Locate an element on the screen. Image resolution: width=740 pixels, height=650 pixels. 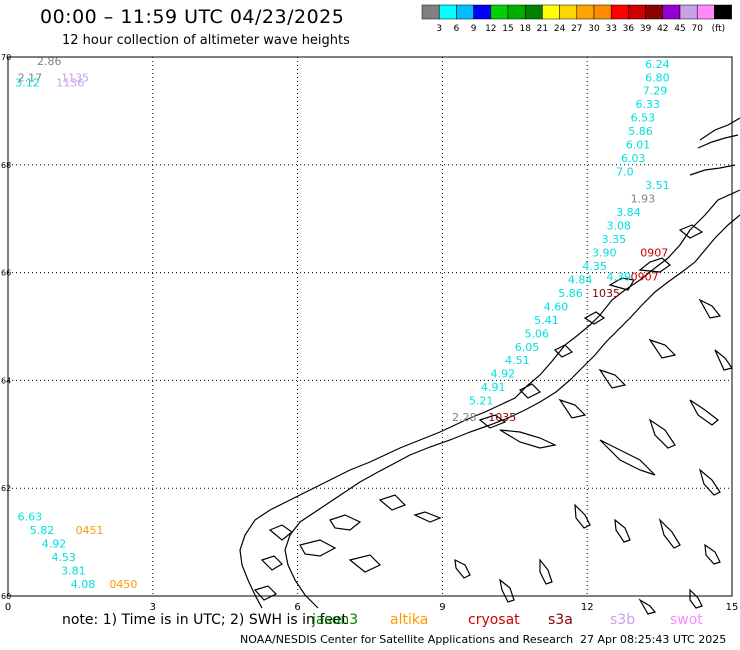
wave-height-label: 6.05 is located at coordinates (527, 347).